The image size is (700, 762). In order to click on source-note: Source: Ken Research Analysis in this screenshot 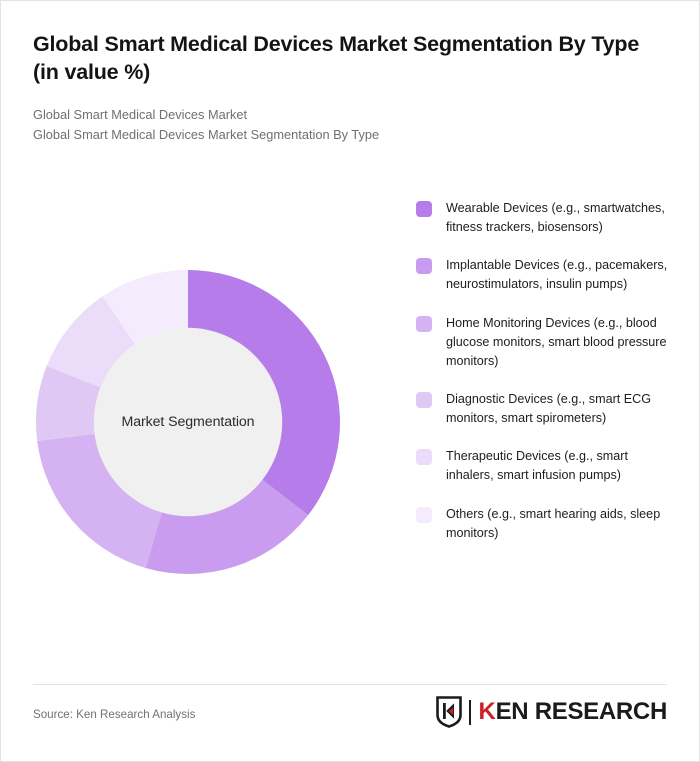, I will do `click(114, 714)`.